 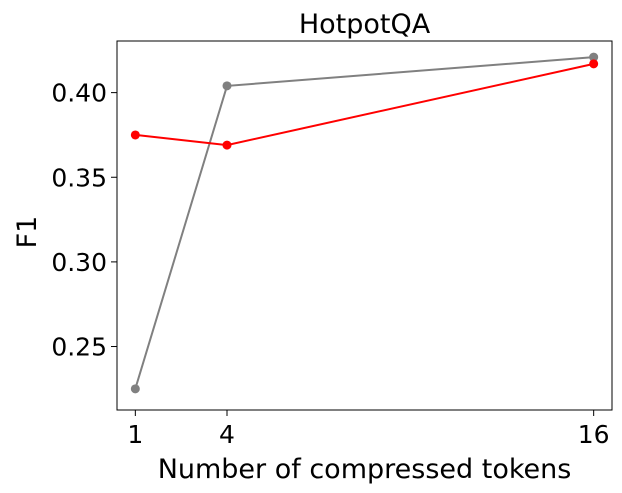 I want to click on y-tick-label: 0.35, so click(x=79, y=177).